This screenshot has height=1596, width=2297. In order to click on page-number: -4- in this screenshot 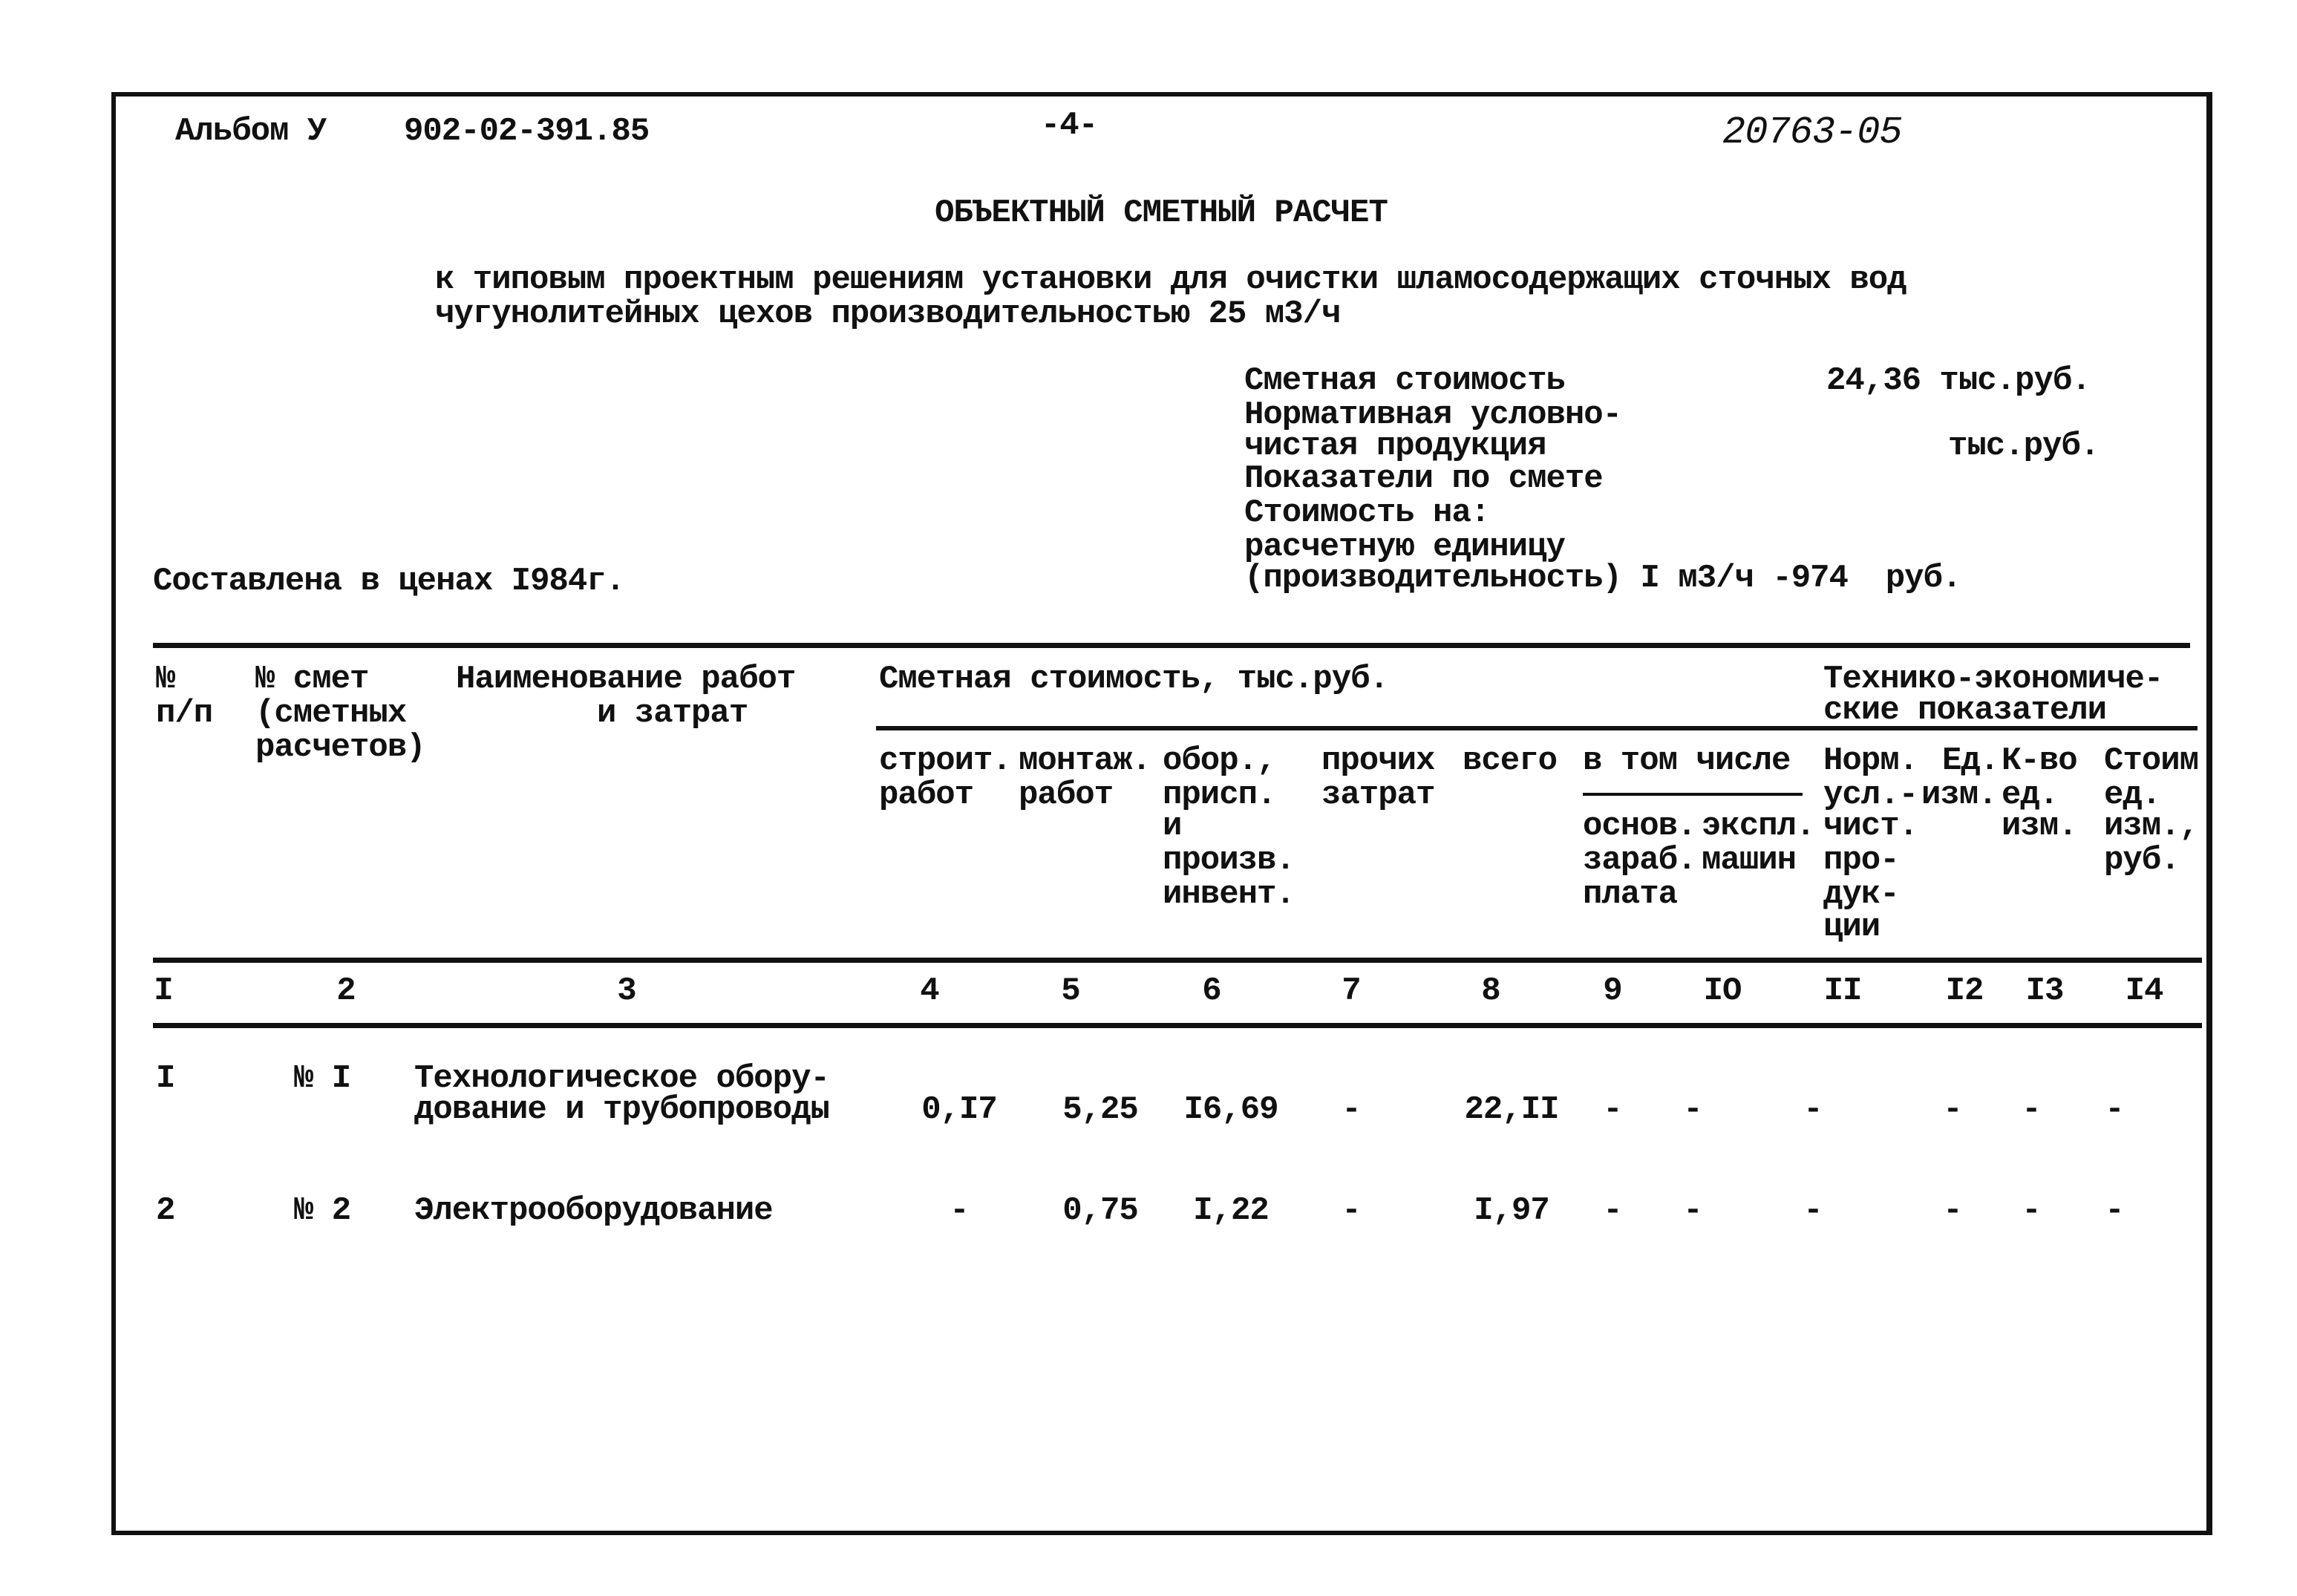, I will do `click(1069, 126)`.